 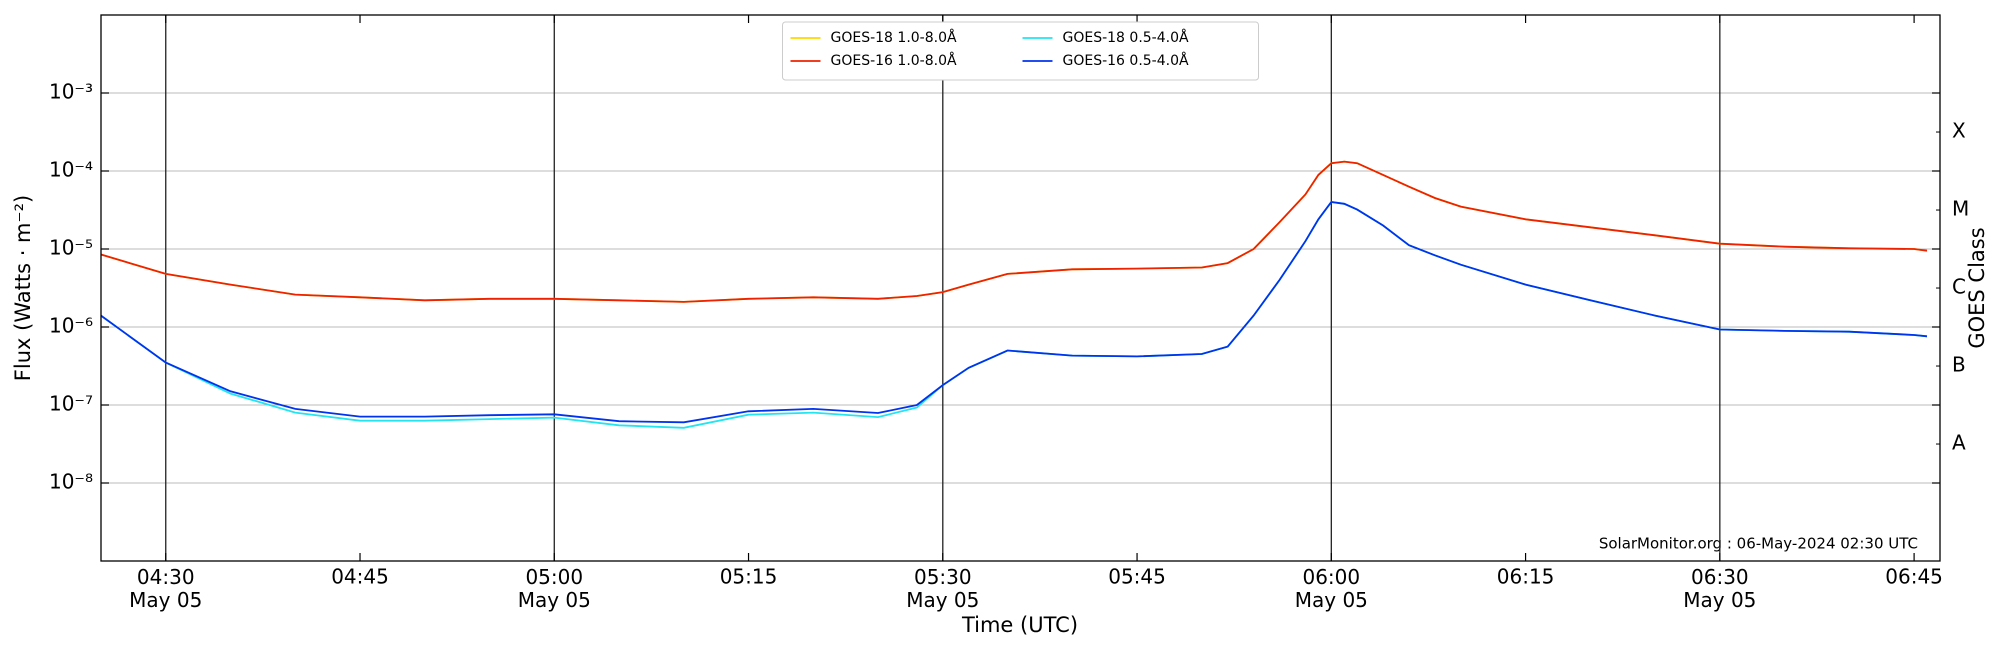 What do you see at coordinates (360, 577) in the screenshot?
I see `x-tick-label: 04:45` at bounding box center [360, 577].